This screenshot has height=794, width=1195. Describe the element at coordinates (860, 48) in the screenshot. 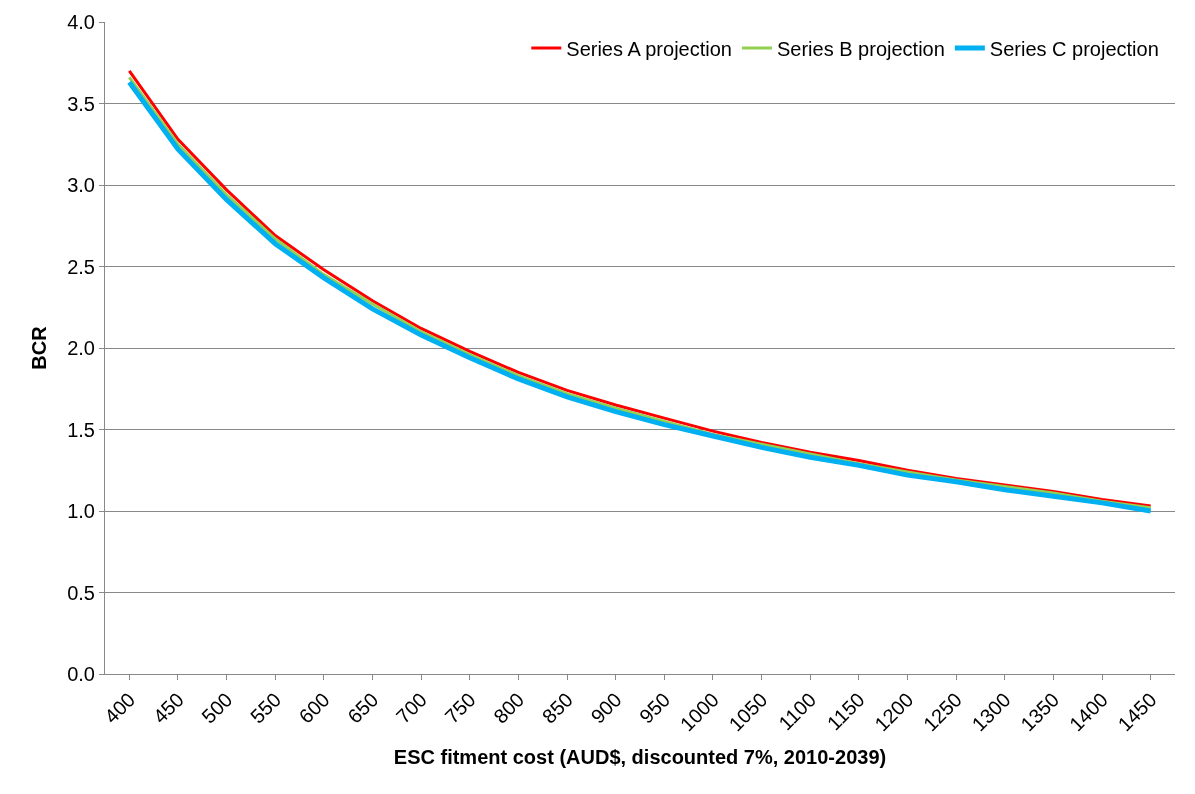

I see `legend-label: Series B projection` at that location.